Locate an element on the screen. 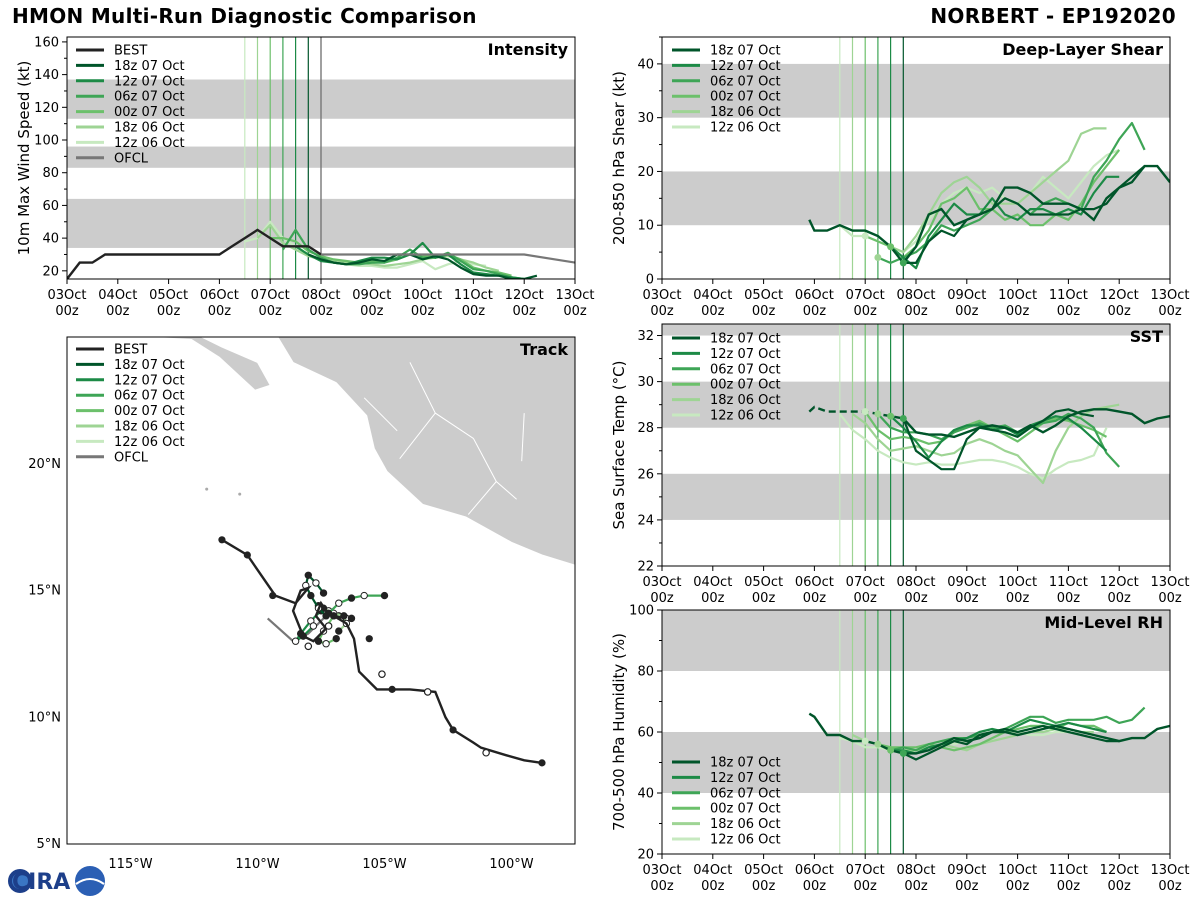  intensity-x-tick-label: 03Oct is located at coordinates (66, 295).